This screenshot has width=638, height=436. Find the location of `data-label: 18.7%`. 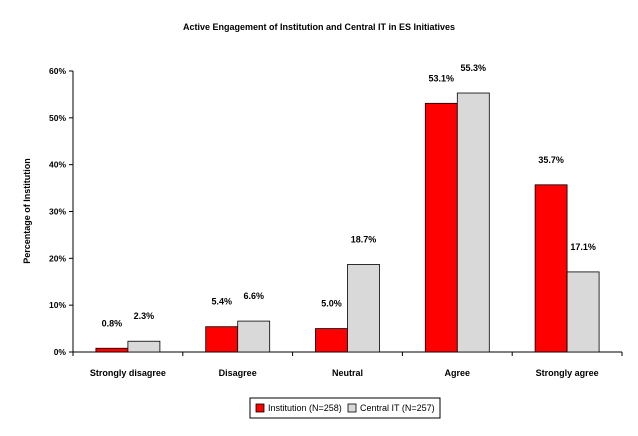

data-label: 18.7% is located at coordinates (364, 239).